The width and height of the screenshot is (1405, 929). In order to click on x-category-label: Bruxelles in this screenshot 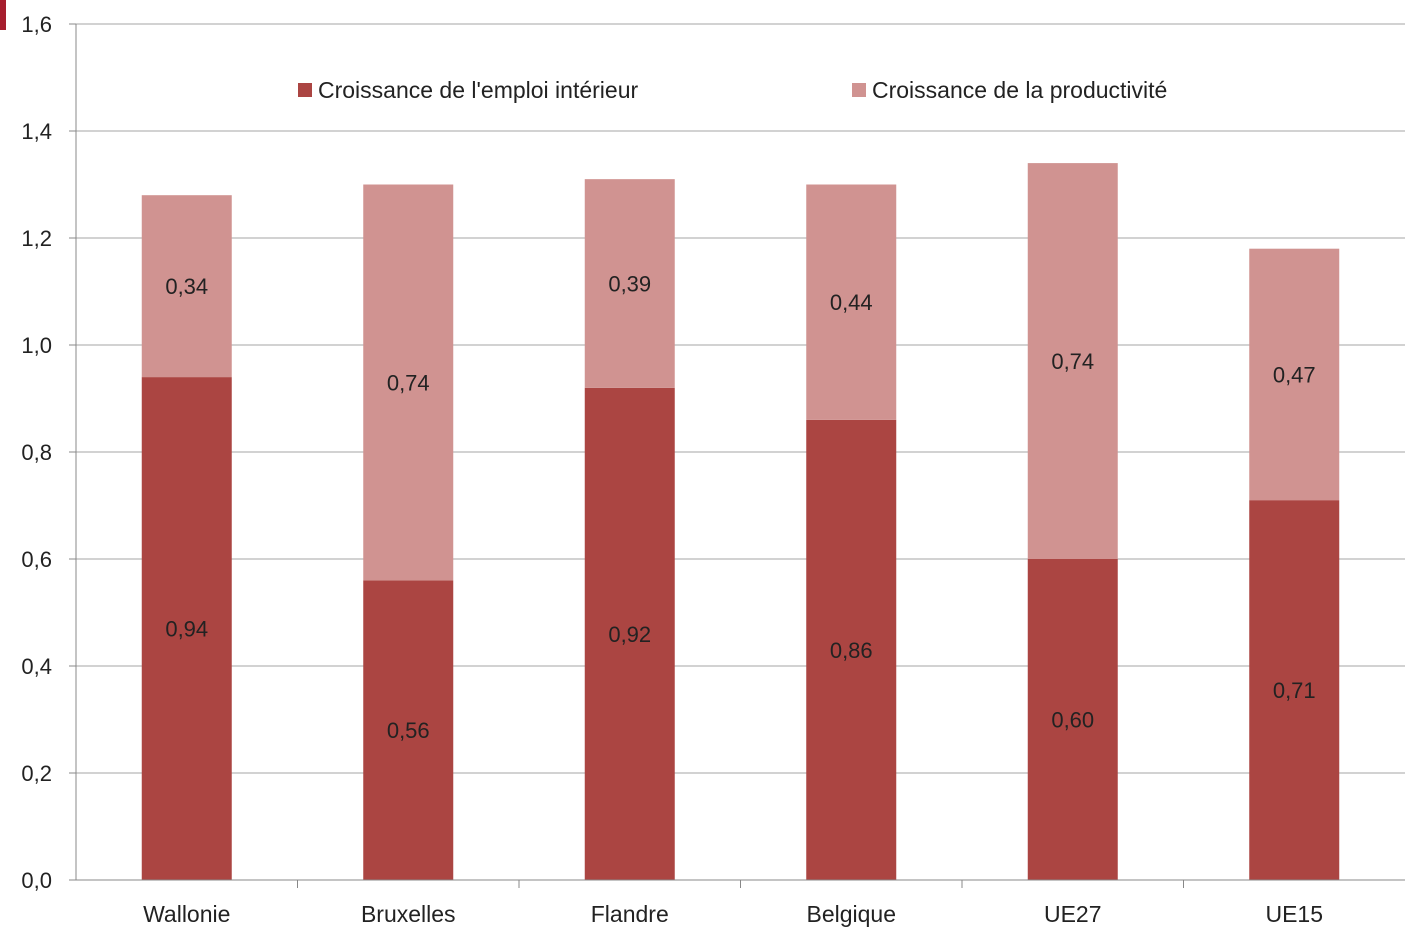, I will do `click(408, 914)`.